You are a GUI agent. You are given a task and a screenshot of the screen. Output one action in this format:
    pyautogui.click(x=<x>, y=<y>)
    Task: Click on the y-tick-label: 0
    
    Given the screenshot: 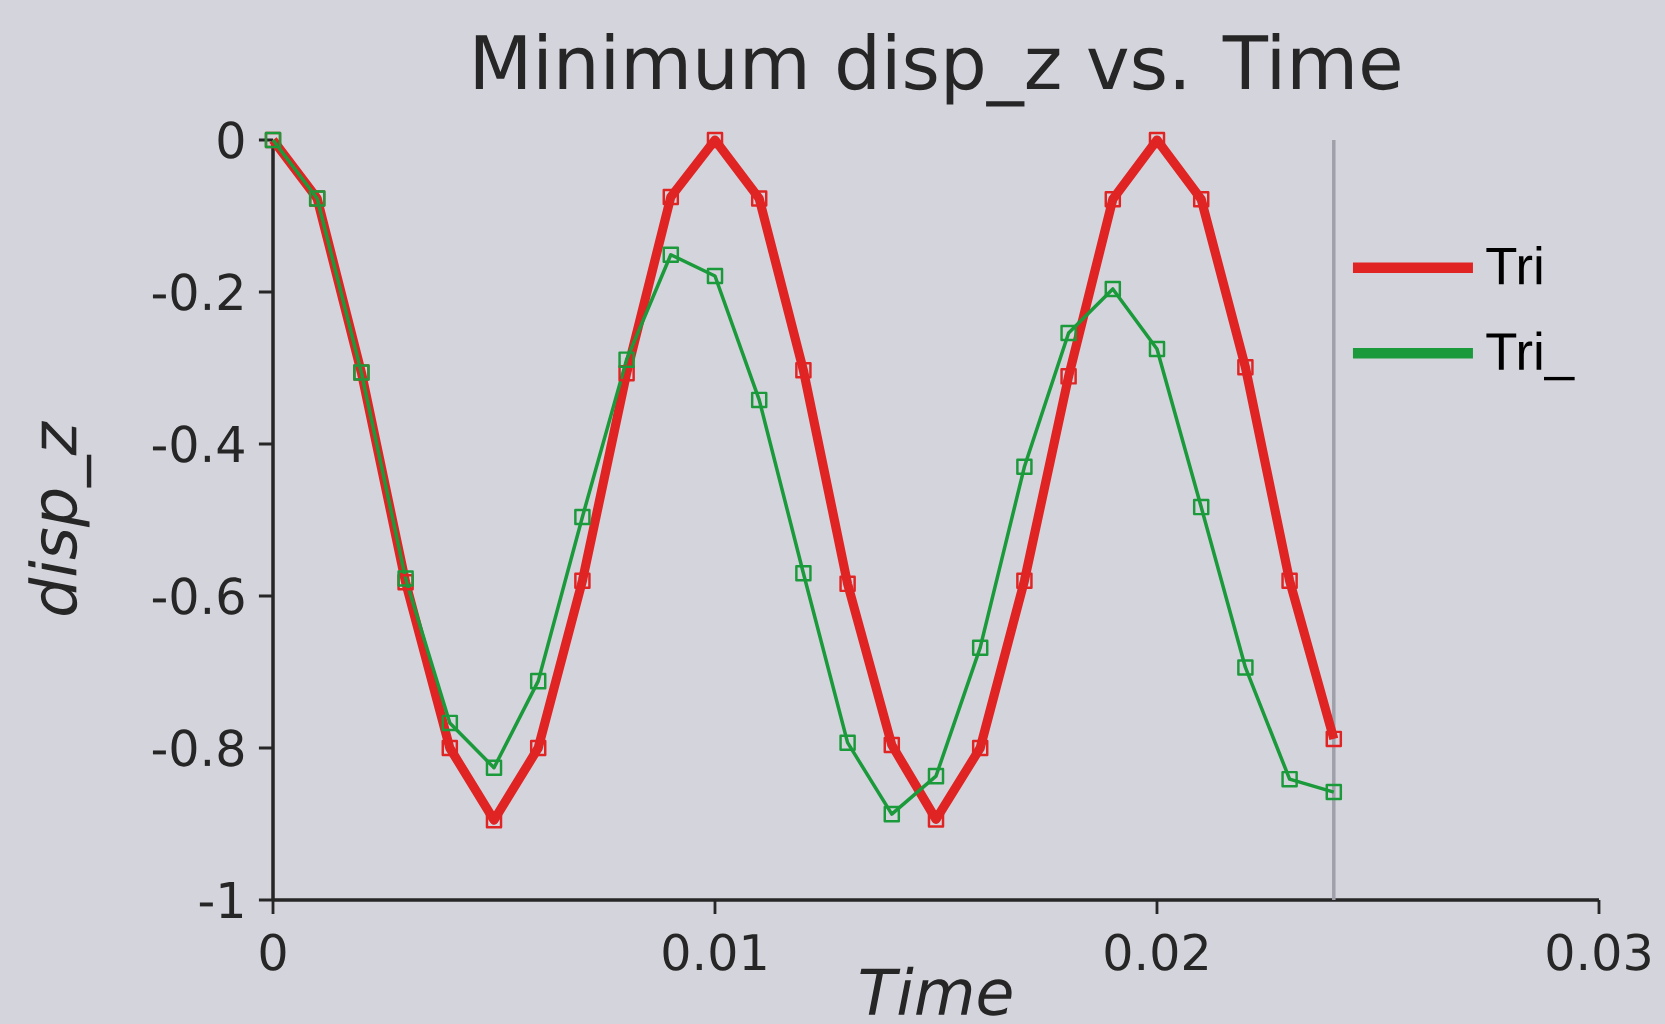 What is the action you would take?
    pyautogui.click(x=231, y=140)
    